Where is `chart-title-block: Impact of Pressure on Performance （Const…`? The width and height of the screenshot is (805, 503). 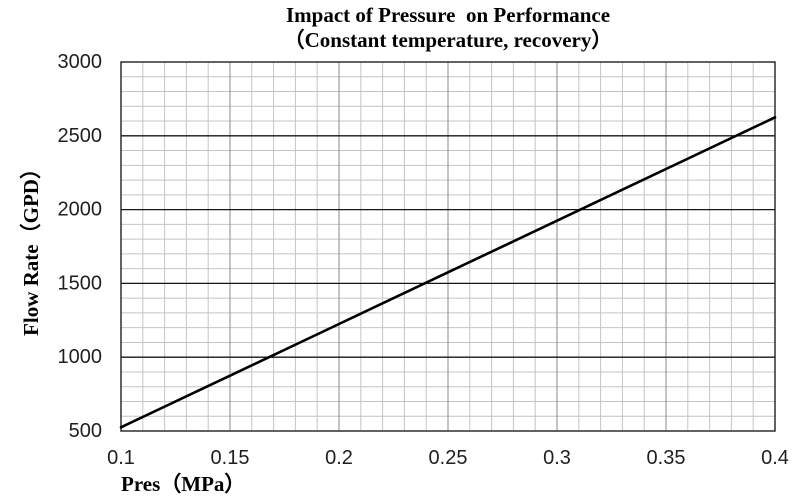
chart-title-block: Impact of Pressure on Performance （Const… is located at coordinates (448, 28).